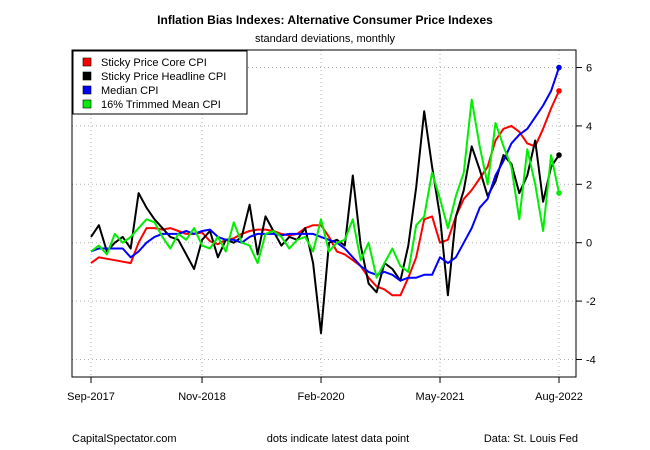 The image size is (650, 450). Describe the element at coordinates (124, 439) in the screenshot. I see `footer-source-site: CapitalSpectator.com` at that location.